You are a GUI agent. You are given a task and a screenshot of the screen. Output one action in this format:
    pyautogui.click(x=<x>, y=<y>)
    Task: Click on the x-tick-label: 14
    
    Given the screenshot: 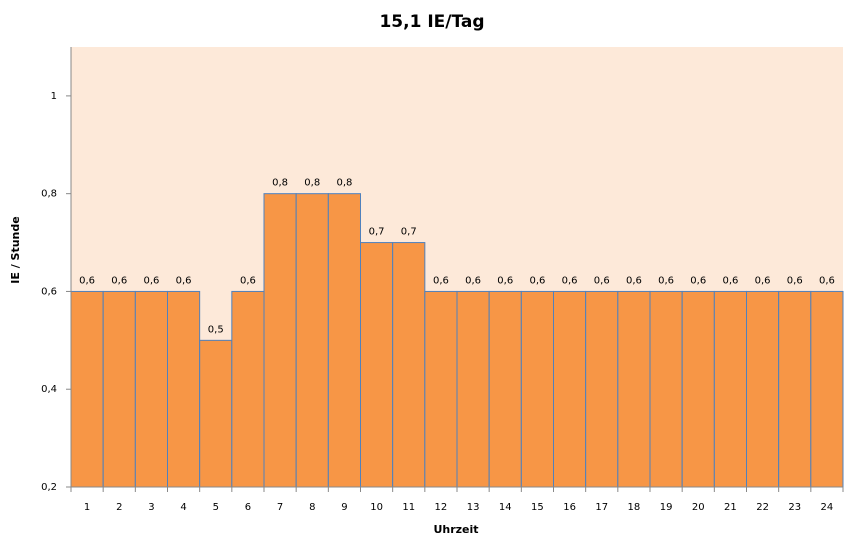 What is the action you would take?
    pyautogui.click(x=505, y=507)
    